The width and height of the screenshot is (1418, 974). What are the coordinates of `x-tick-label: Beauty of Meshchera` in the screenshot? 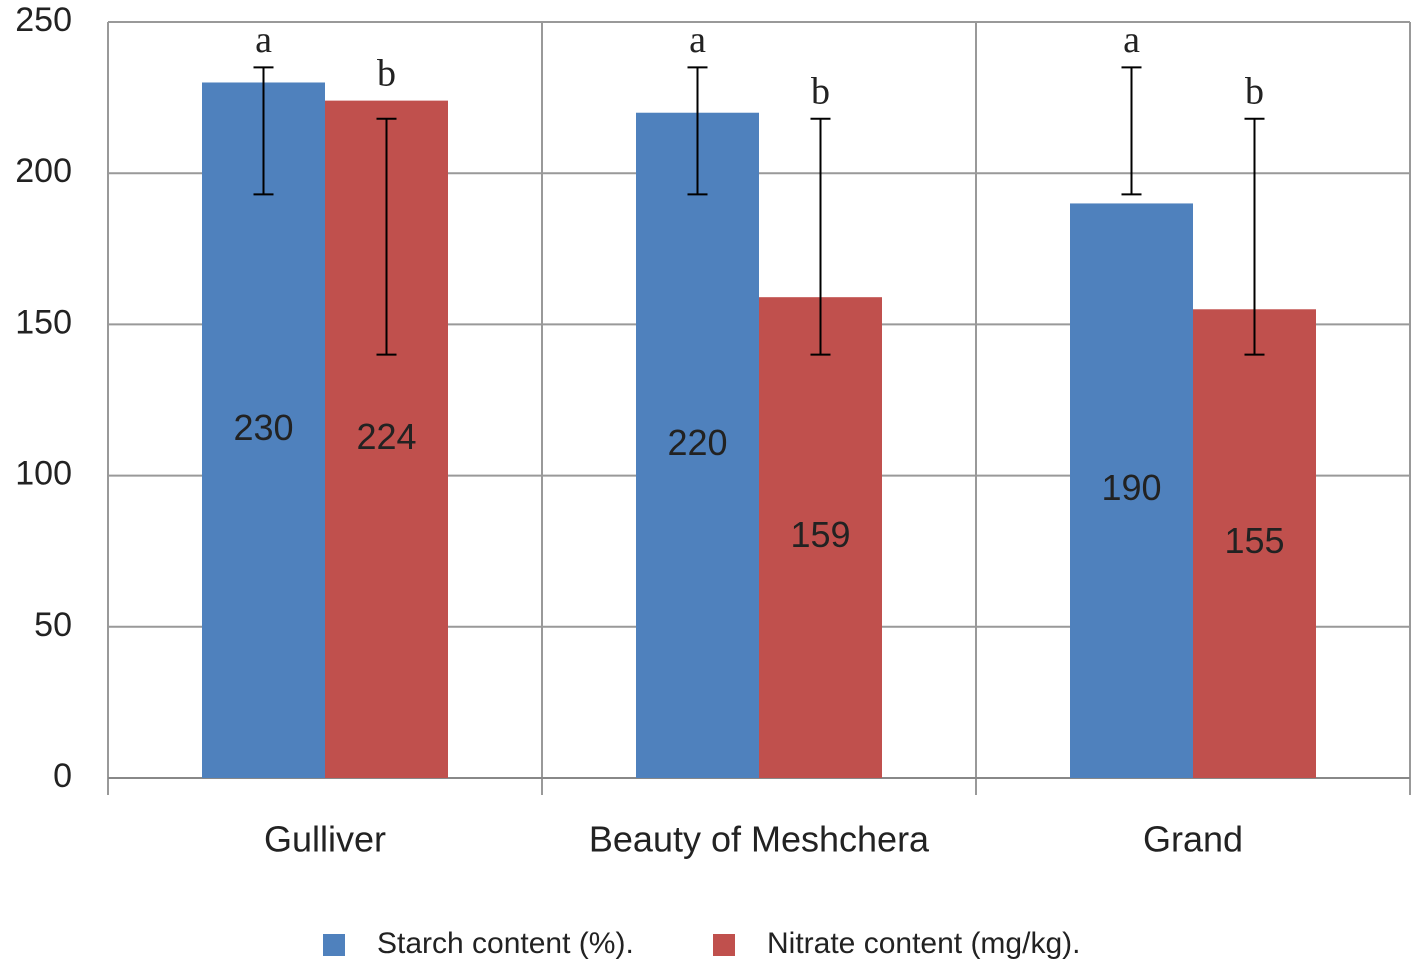 It's located at (759, 839).